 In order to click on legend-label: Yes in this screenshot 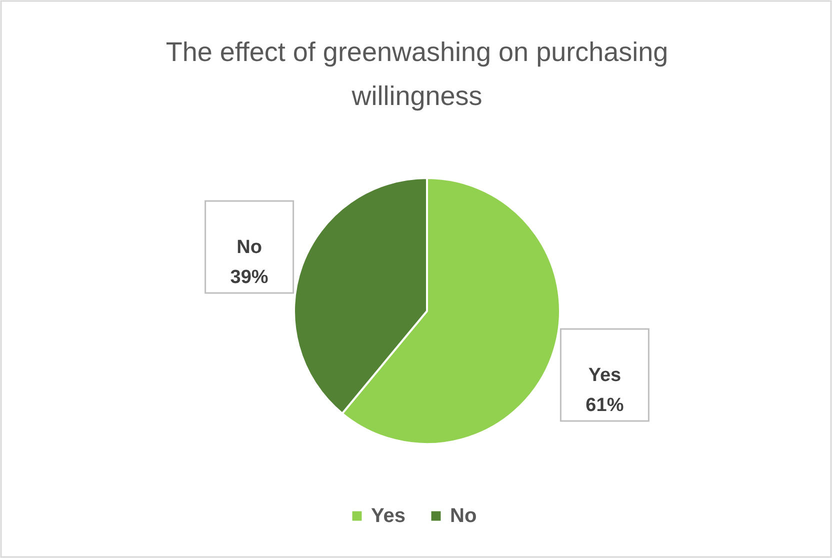, I will do `click(388, 516)`.